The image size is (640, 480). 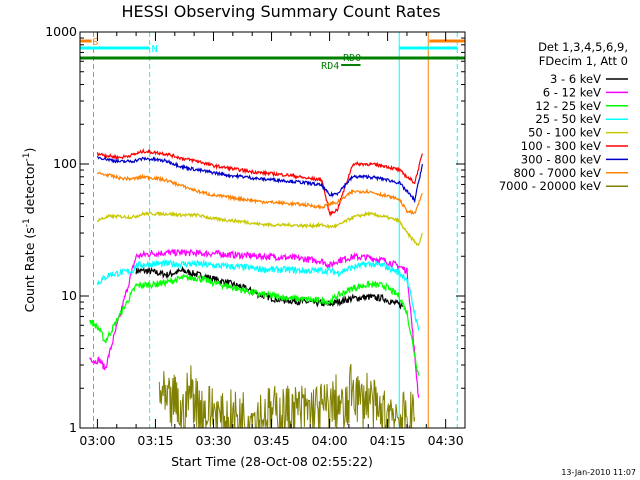 What do you see at coordinates (29, 230) in the screenshot?
I see `y-axis-label: Count Rate (s-1 detector-1)` at bounding box center [29, 230].